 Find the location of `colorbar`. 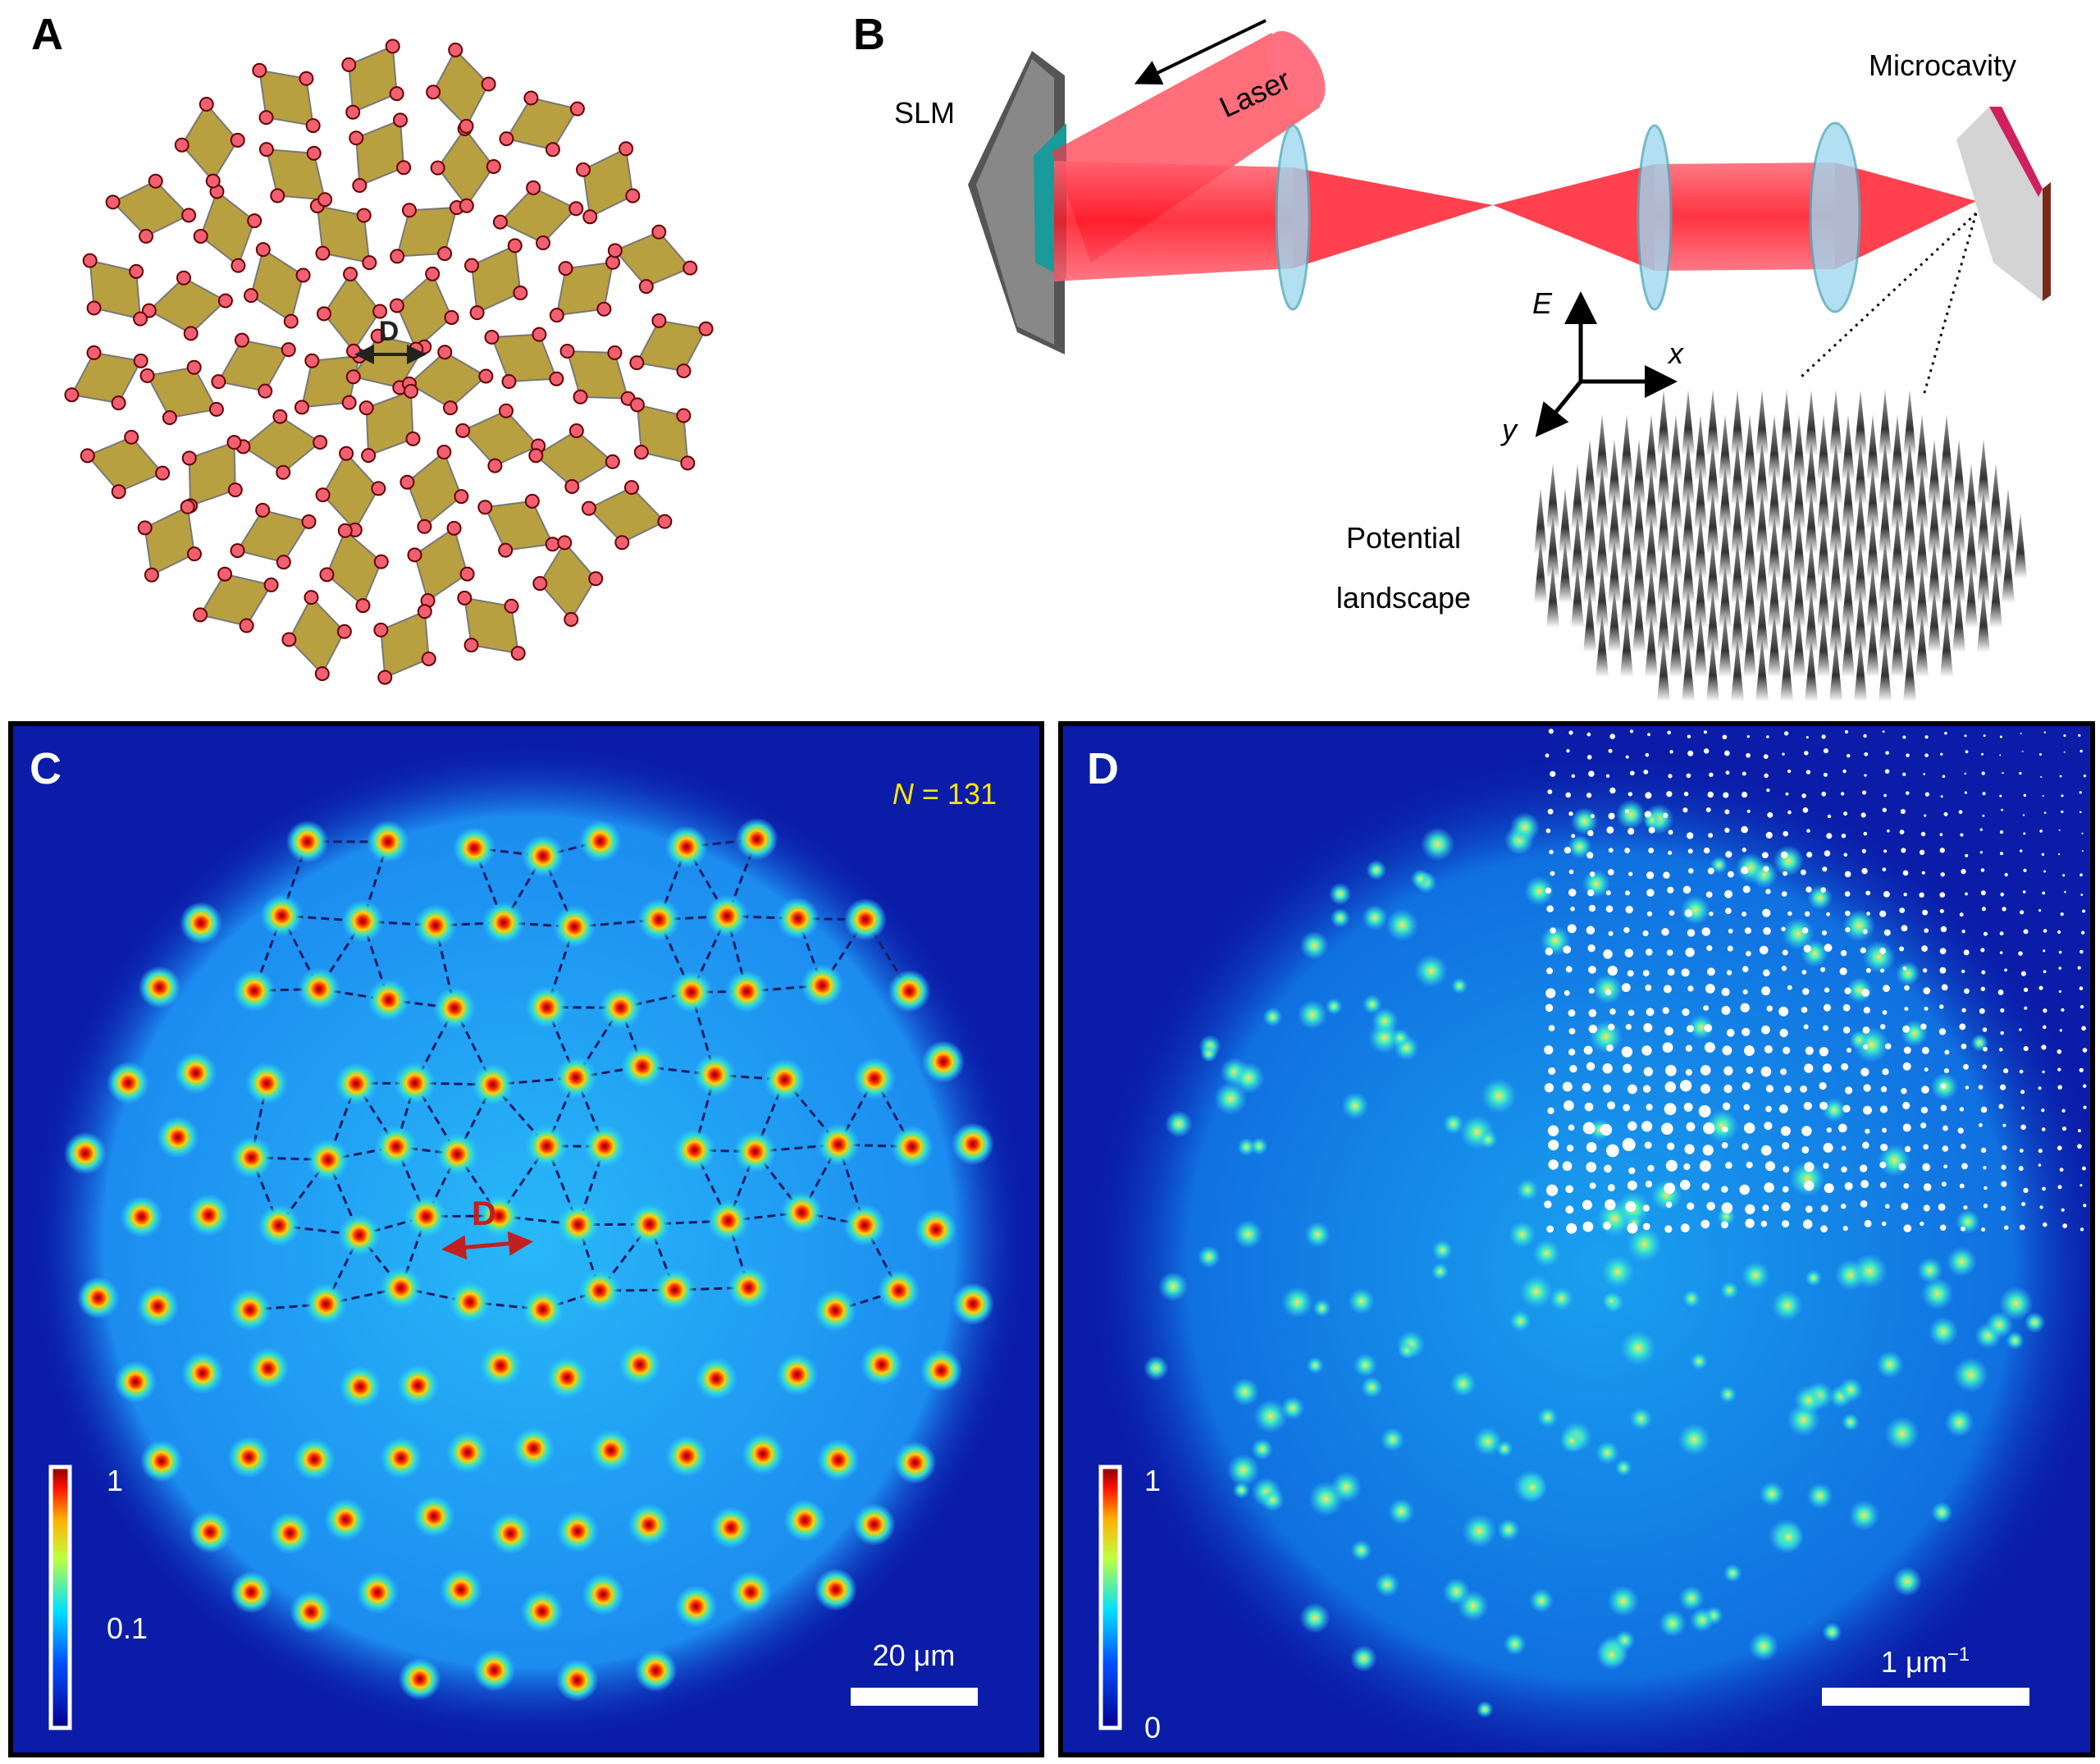

colorbar is located at coordinates (60, 1598).